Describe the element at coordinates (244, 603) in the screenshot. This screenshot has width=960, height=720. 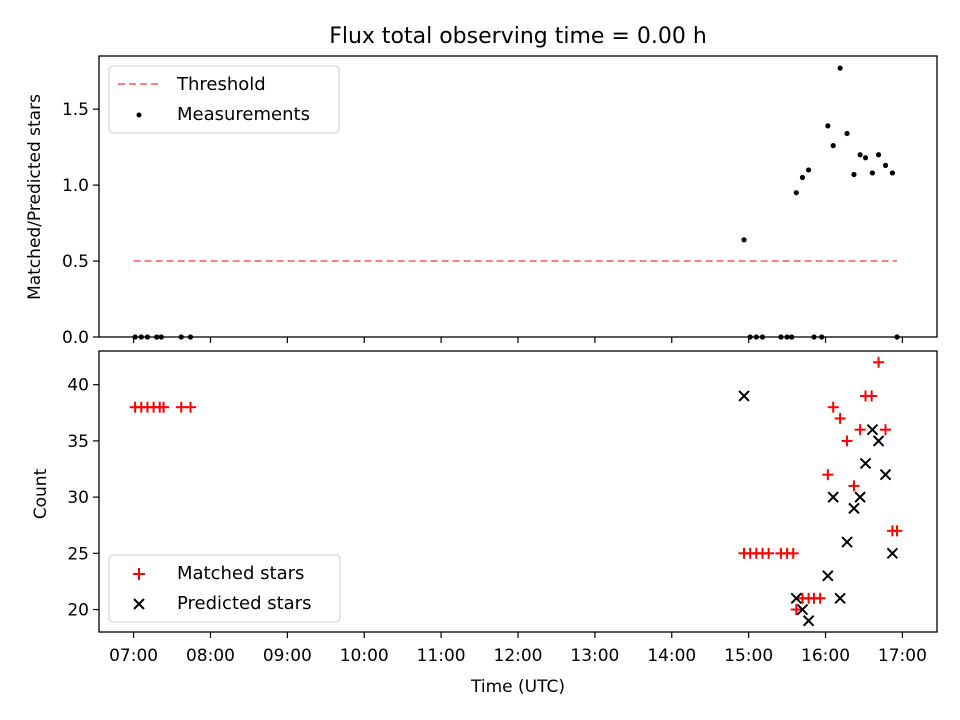
I see `predicted-stars-legend-label: Predicted stars` at that location.